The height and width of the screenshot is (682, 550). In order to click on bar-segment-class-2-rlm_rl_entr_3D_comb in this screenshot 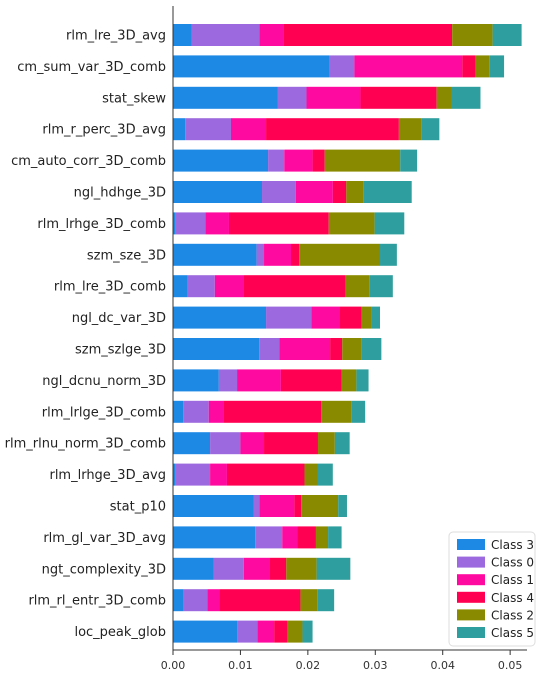, I will do `click(309, 600)`.